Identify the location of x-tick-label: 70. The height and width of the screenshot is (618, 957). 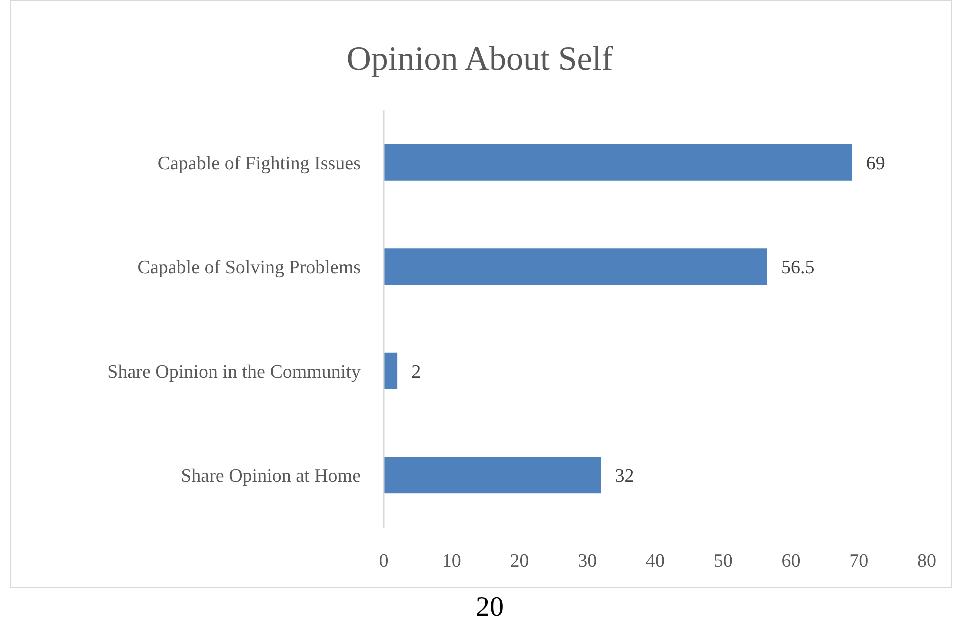
(859, 561).